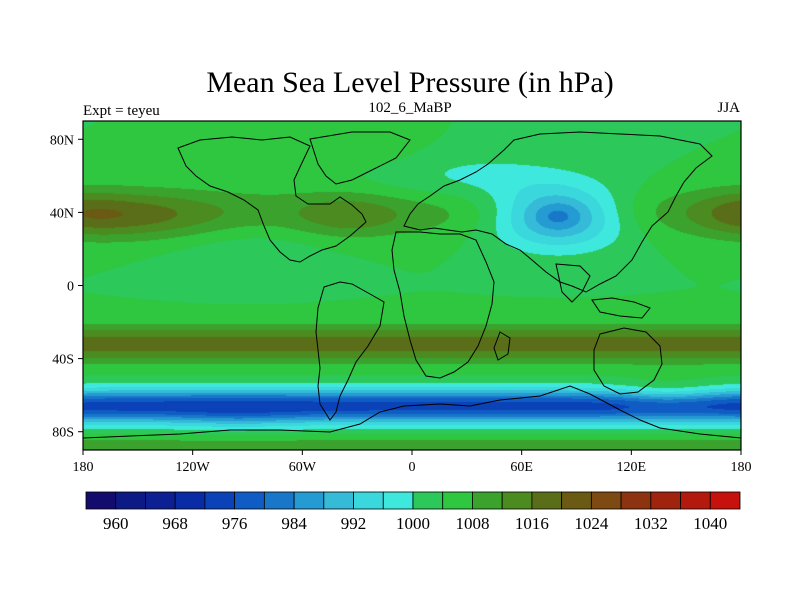 The height and width of the screenshot is (600, 800). Describe the element at coordinates (409, 82) in the screenshot. I see `chart-title: Mean Sea Level Pressure (in hPa)` at that location.